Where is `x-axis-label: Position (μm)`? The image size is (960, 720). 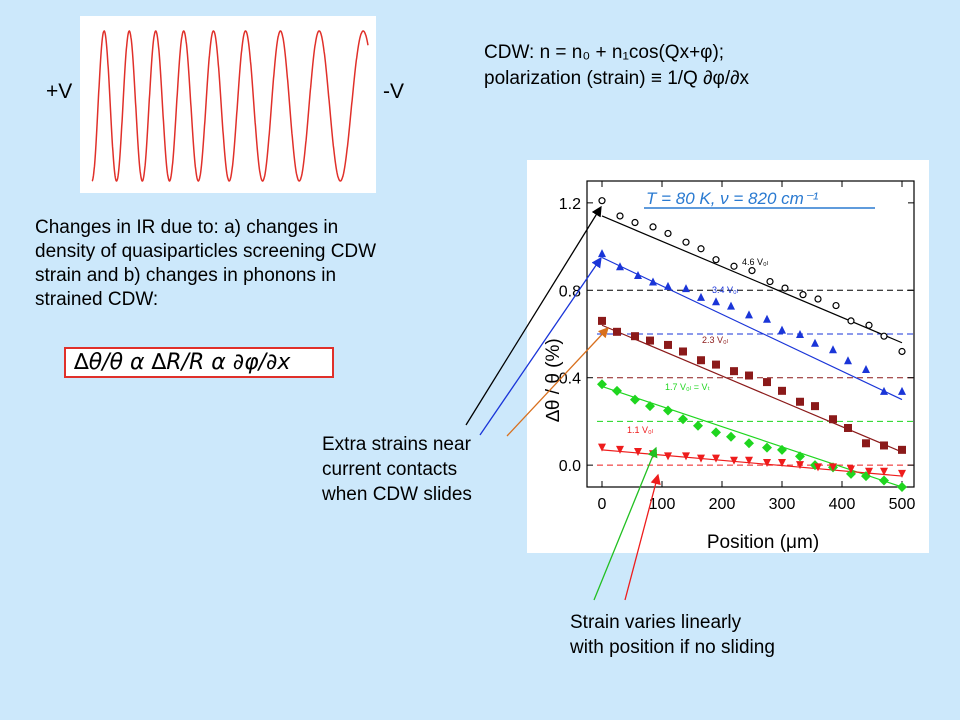
x-axis-label: Position (μm) is located at coordinates (763, 542).